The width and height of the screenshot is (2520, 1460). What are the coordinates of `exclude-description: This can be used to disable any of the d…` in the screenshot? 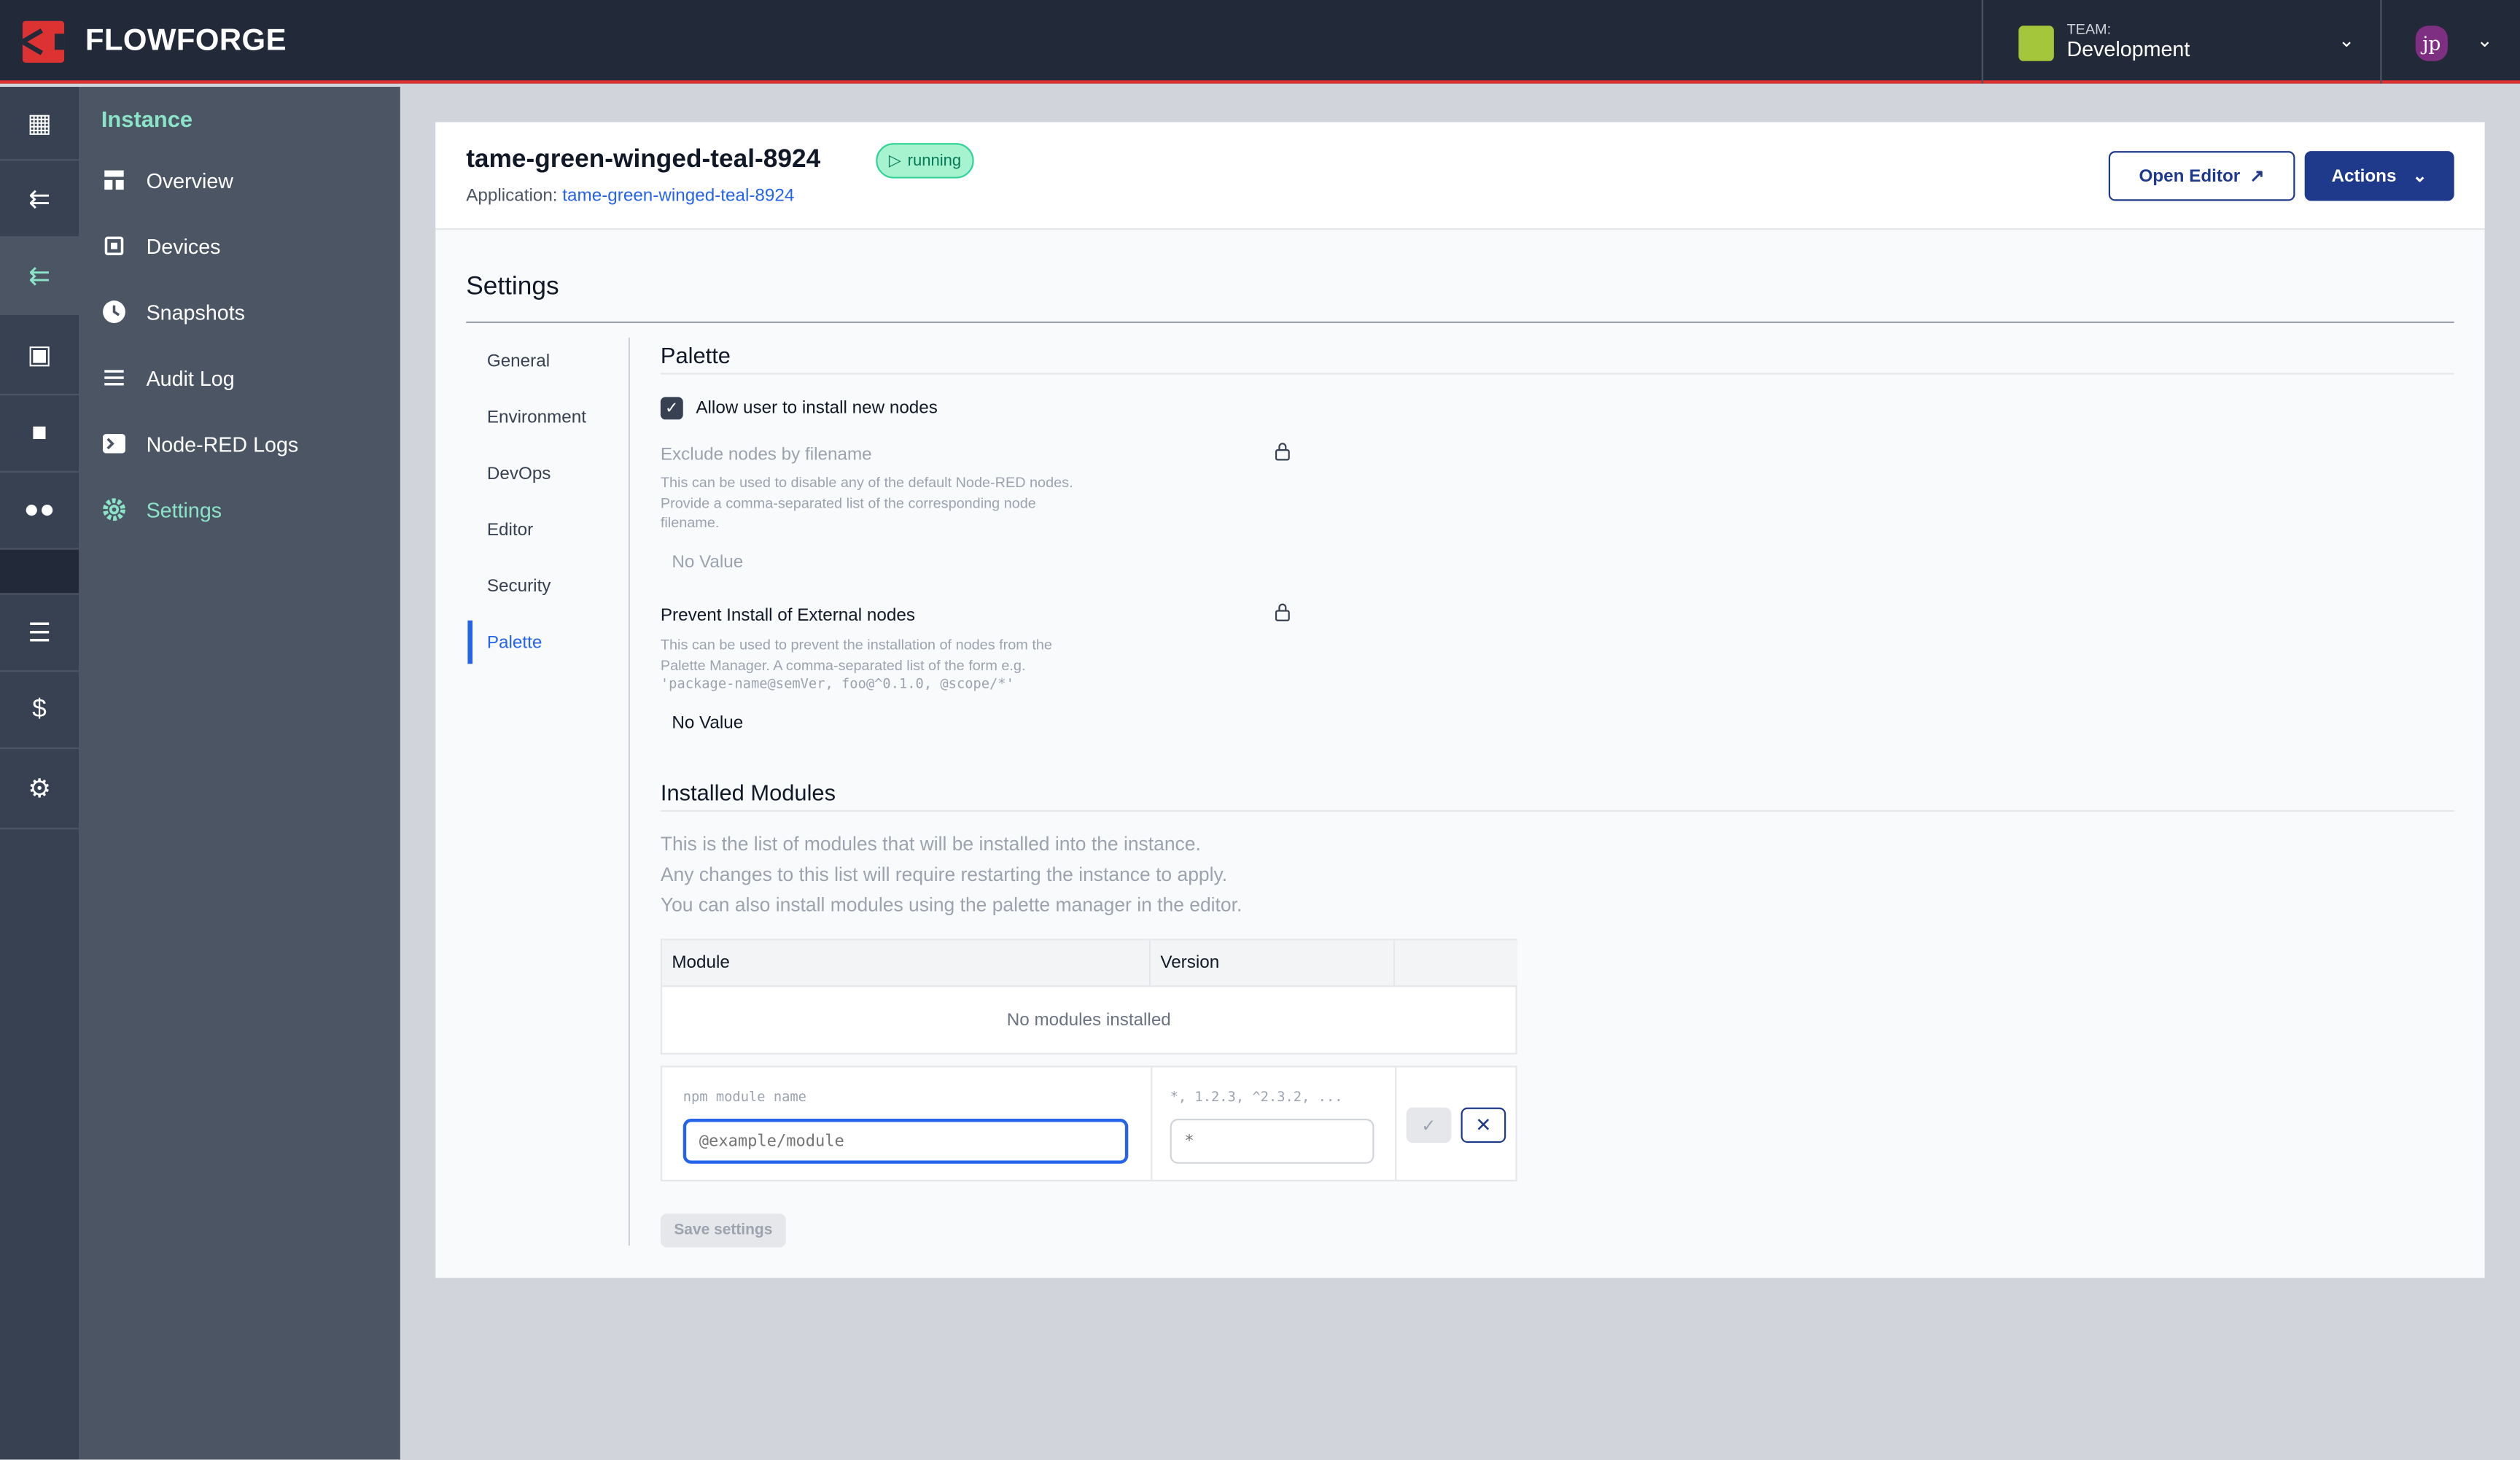 It's located at (866, 502).